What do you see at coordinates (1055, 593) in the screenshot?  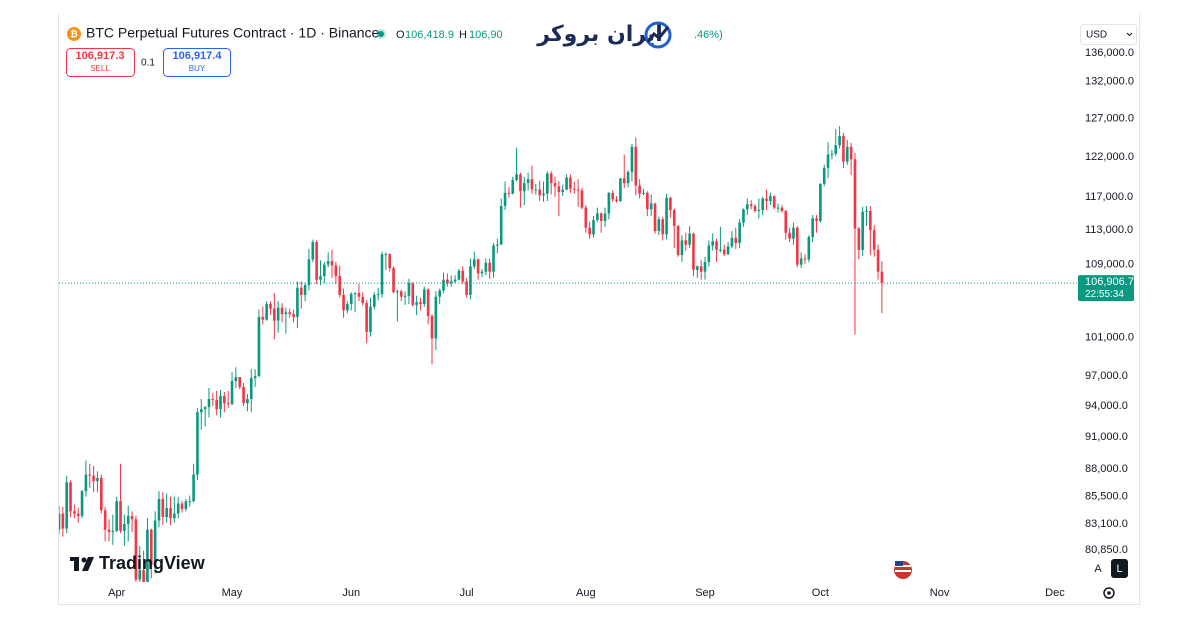 I see `x-tick-label: Dec` at bounding box center [1055, 593].